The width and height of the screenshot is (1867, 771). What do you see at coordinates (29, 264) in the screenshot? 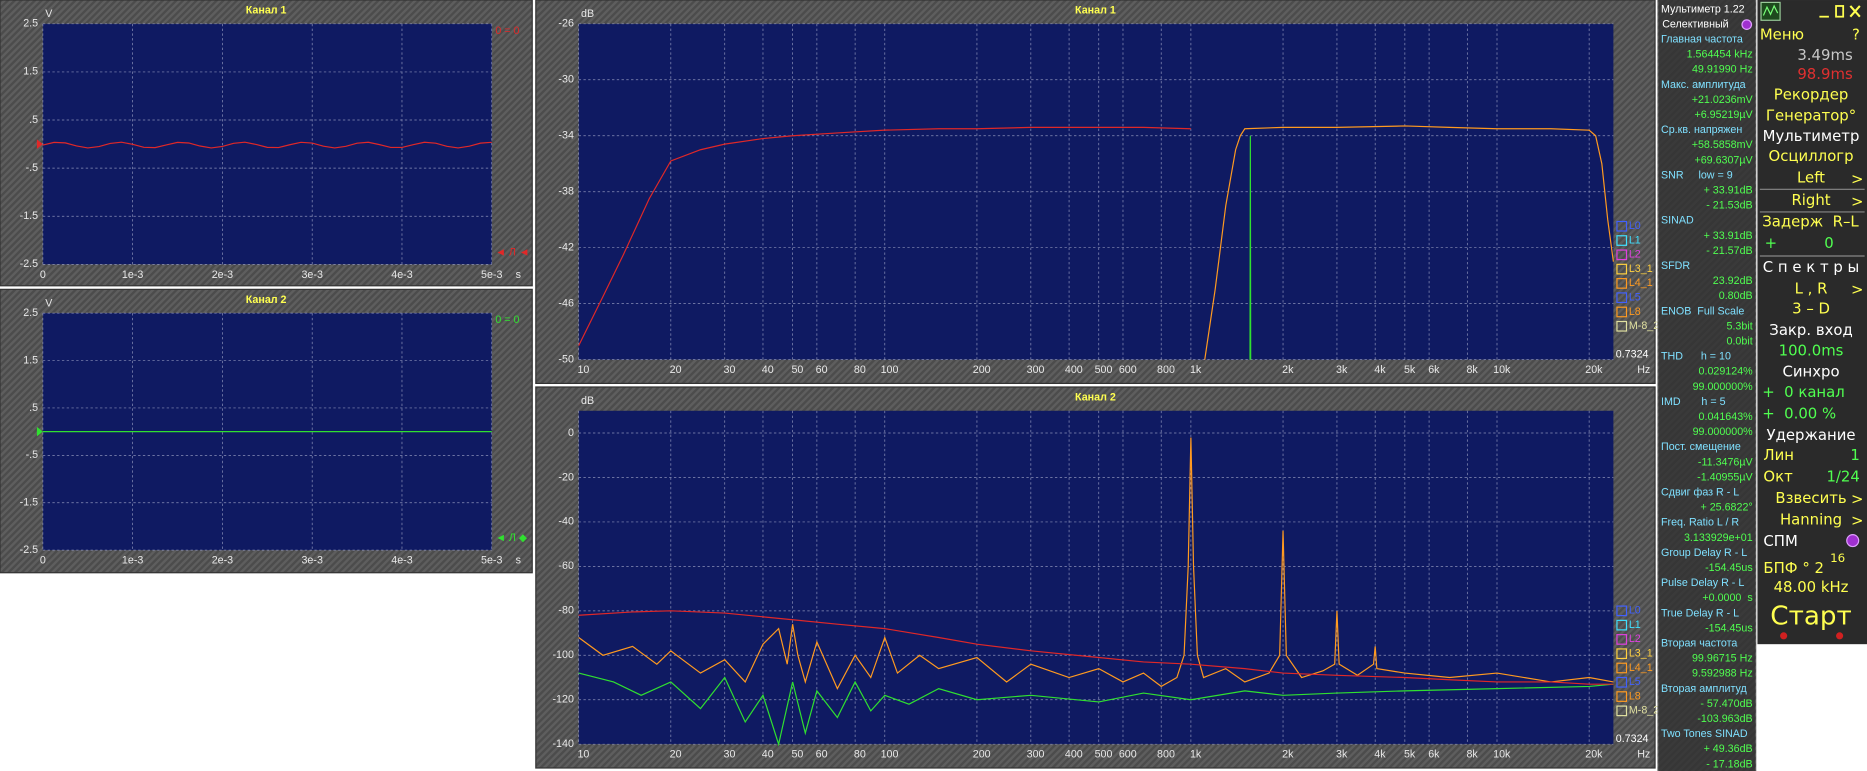
I see `y-tick-label: -2.5` at bounding box center [29, 264].